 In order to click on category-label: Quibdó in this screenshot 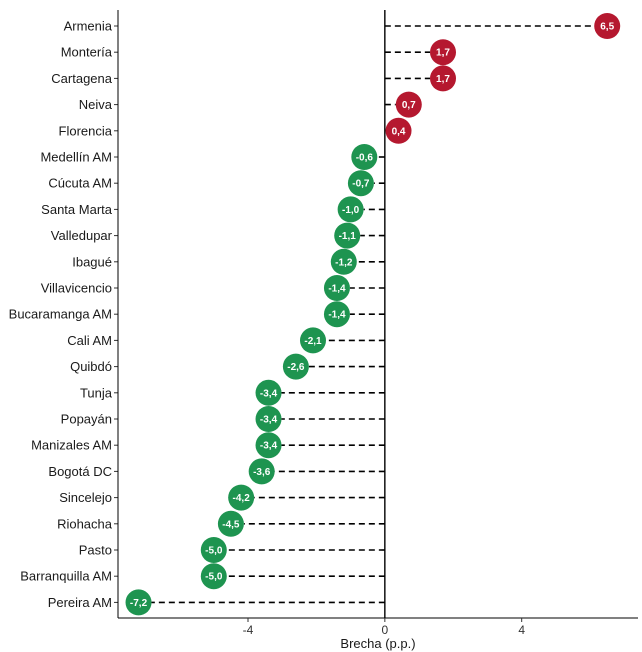, I will do `click(91, 366)`.